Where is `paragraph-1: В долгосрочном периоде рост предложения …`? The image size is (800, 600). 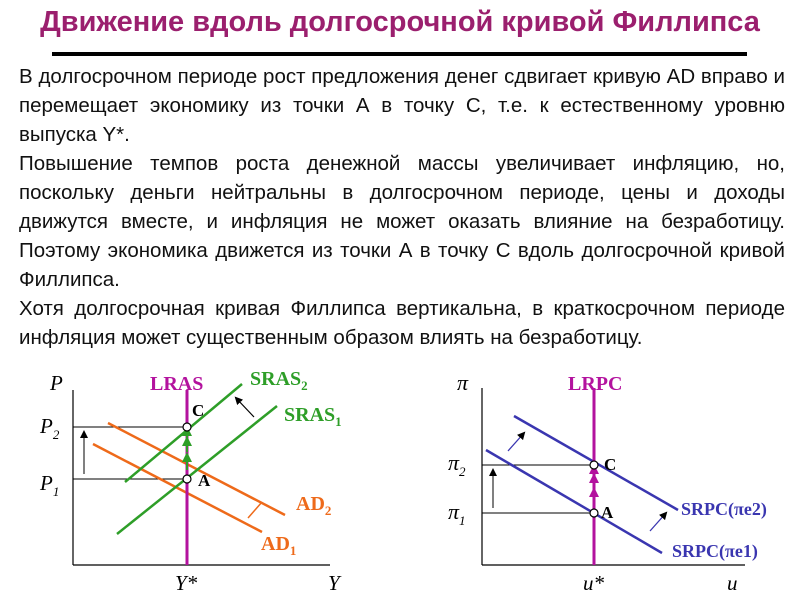
paragraph-1: В долгосрочном периоде рост предложения … is located at coordinates (402, 105).